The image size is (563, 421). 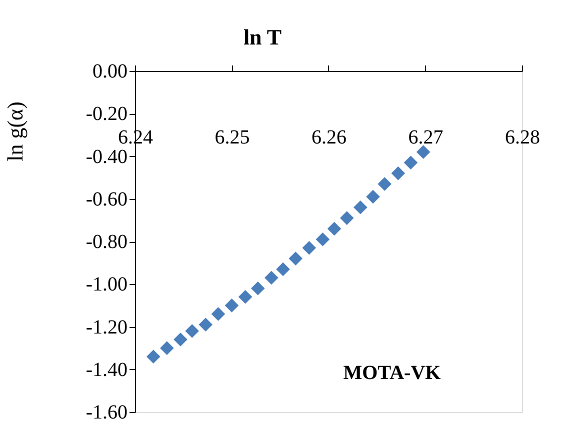 What do you see at coordinates (107, 285) in the screenshot?
I see `y-tick-label: -1.00` at bounding box center [107, 285].